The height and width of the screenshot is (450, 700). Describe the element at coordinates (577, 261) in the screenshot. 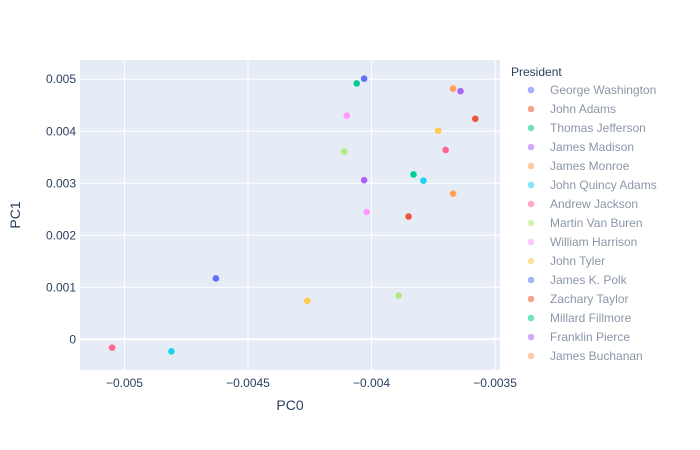

I see `legend-label: John Tyler` at that location.